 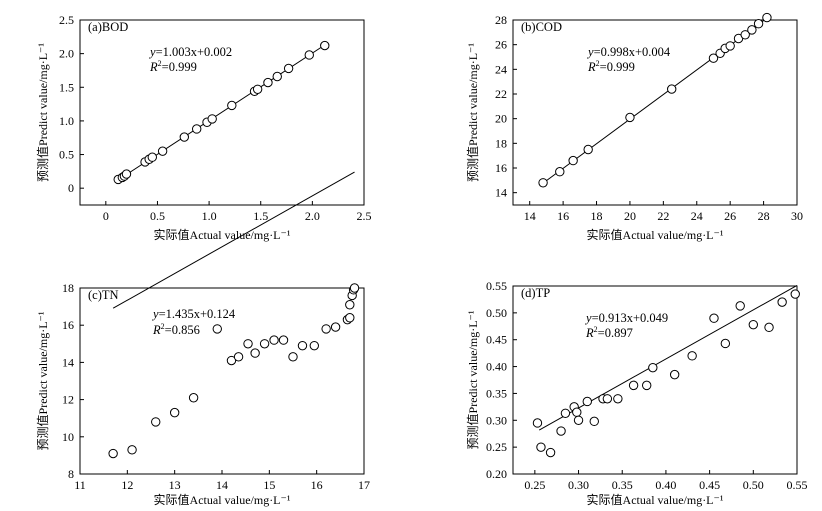 What do you see at coordinates (730, 216) in the screenshot?
I see `x-tick-label: 26` at bounding box center [730, 216].